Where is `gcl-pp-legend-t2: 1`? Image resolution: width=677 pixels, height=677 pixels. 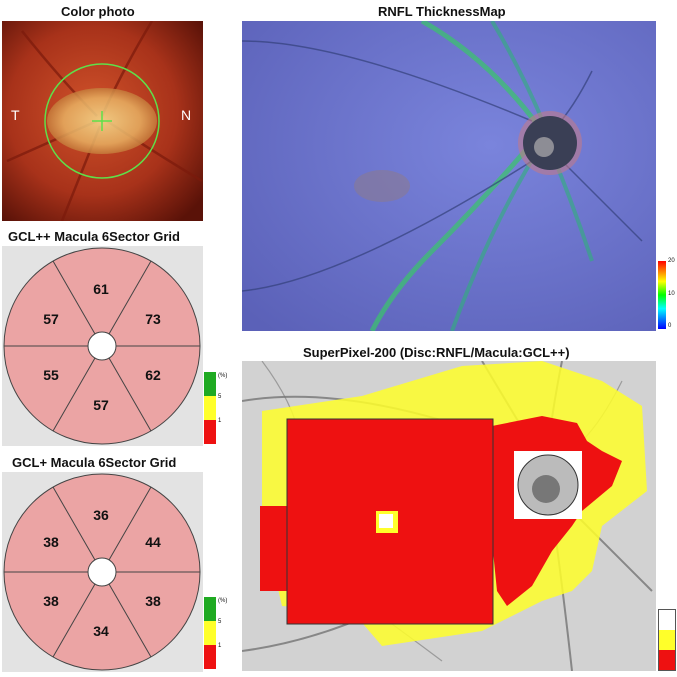 gcl-pp-legend-t2: 1 is located at coordinates (220, 421).